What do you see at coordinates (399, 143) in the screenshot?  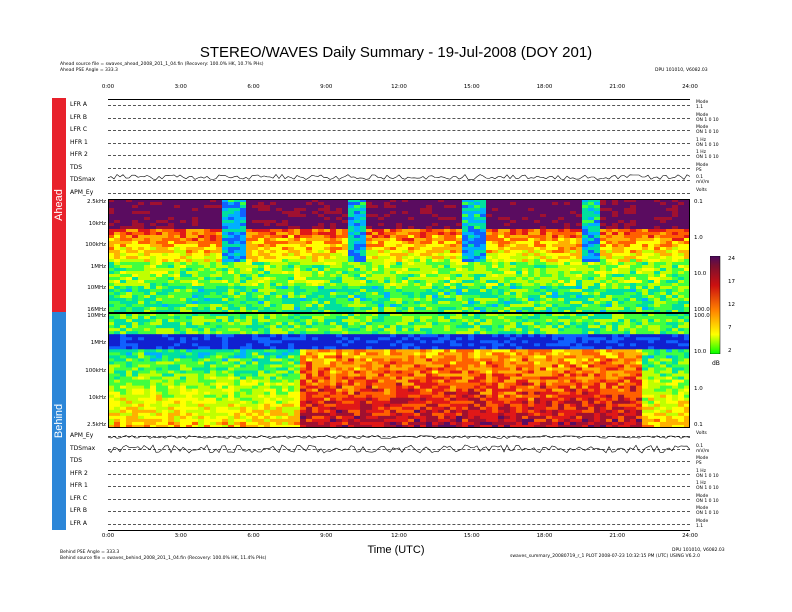 I see `instrument-row-line` at bounding box center [399, 143].